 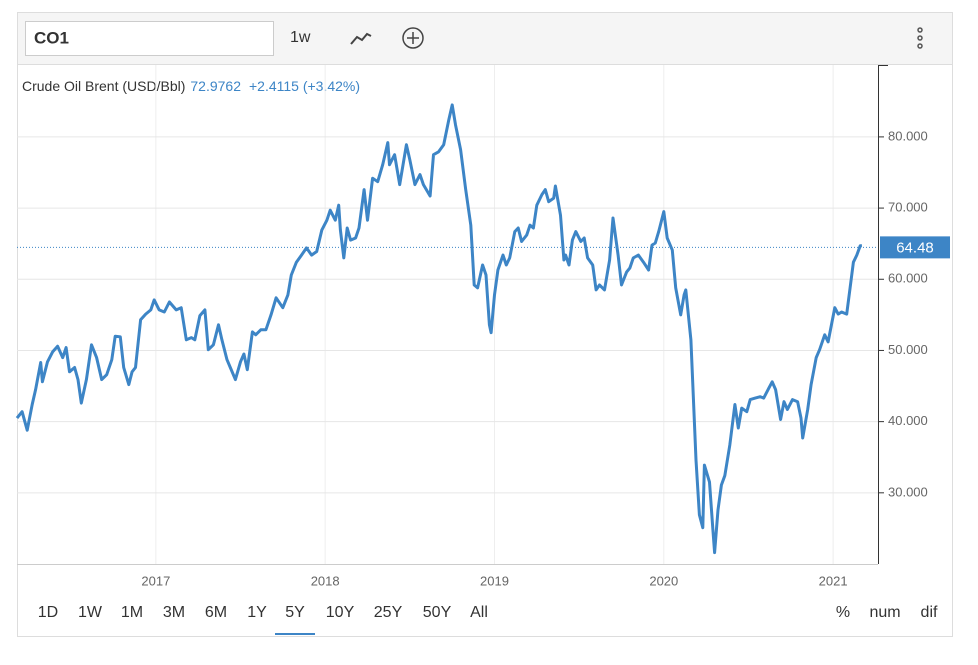 I want to click on range-button: All, so click(x=479, y=612).